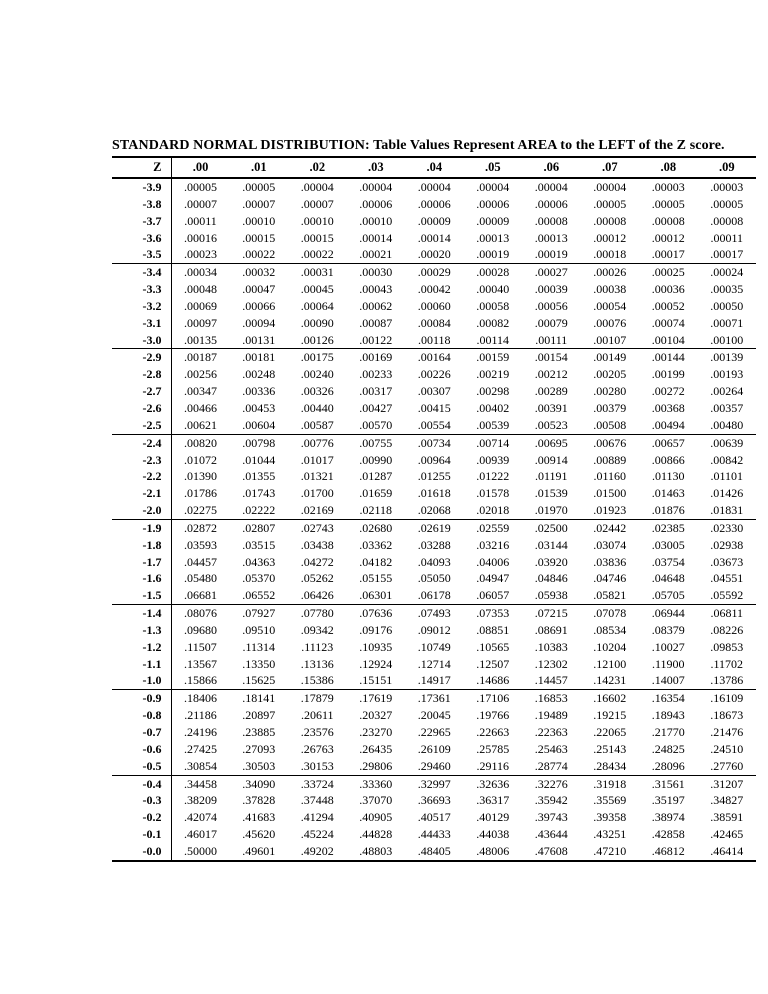  Describe the element at coordinates (142, 340) in the screenshot. I see `z-value: -3.0` at that location.